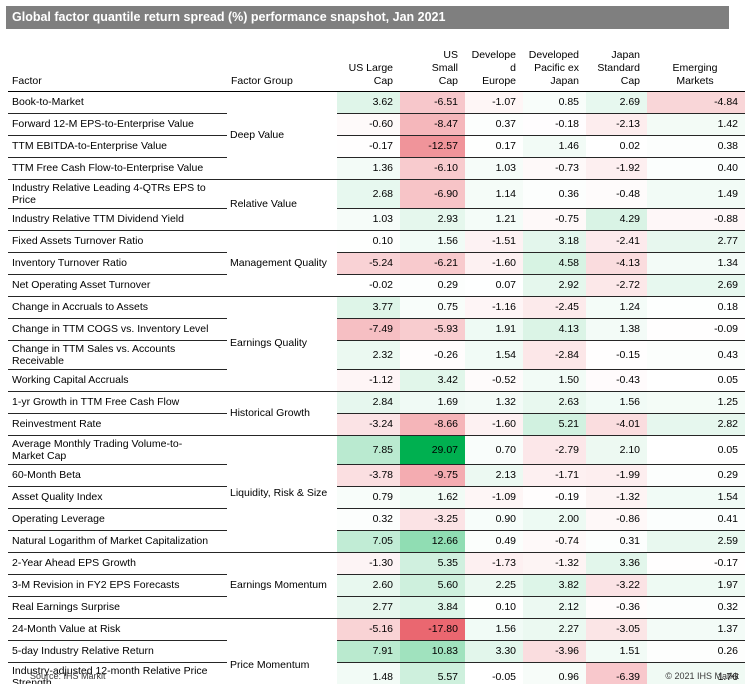 The width and height of the screenshot is (755, 684). Describe the element at coordinates (696, 194) in the screenshot. I see `value-cell: 1.49` at that location.